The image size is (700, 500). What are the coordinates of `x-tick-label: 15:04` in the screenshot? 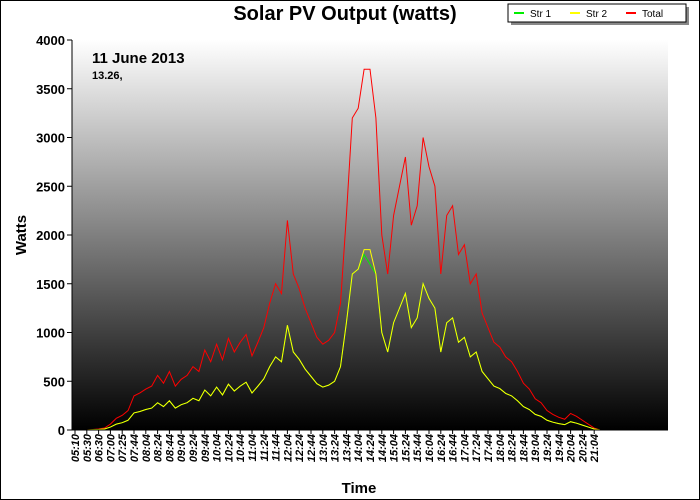 It's located at (395, 448).